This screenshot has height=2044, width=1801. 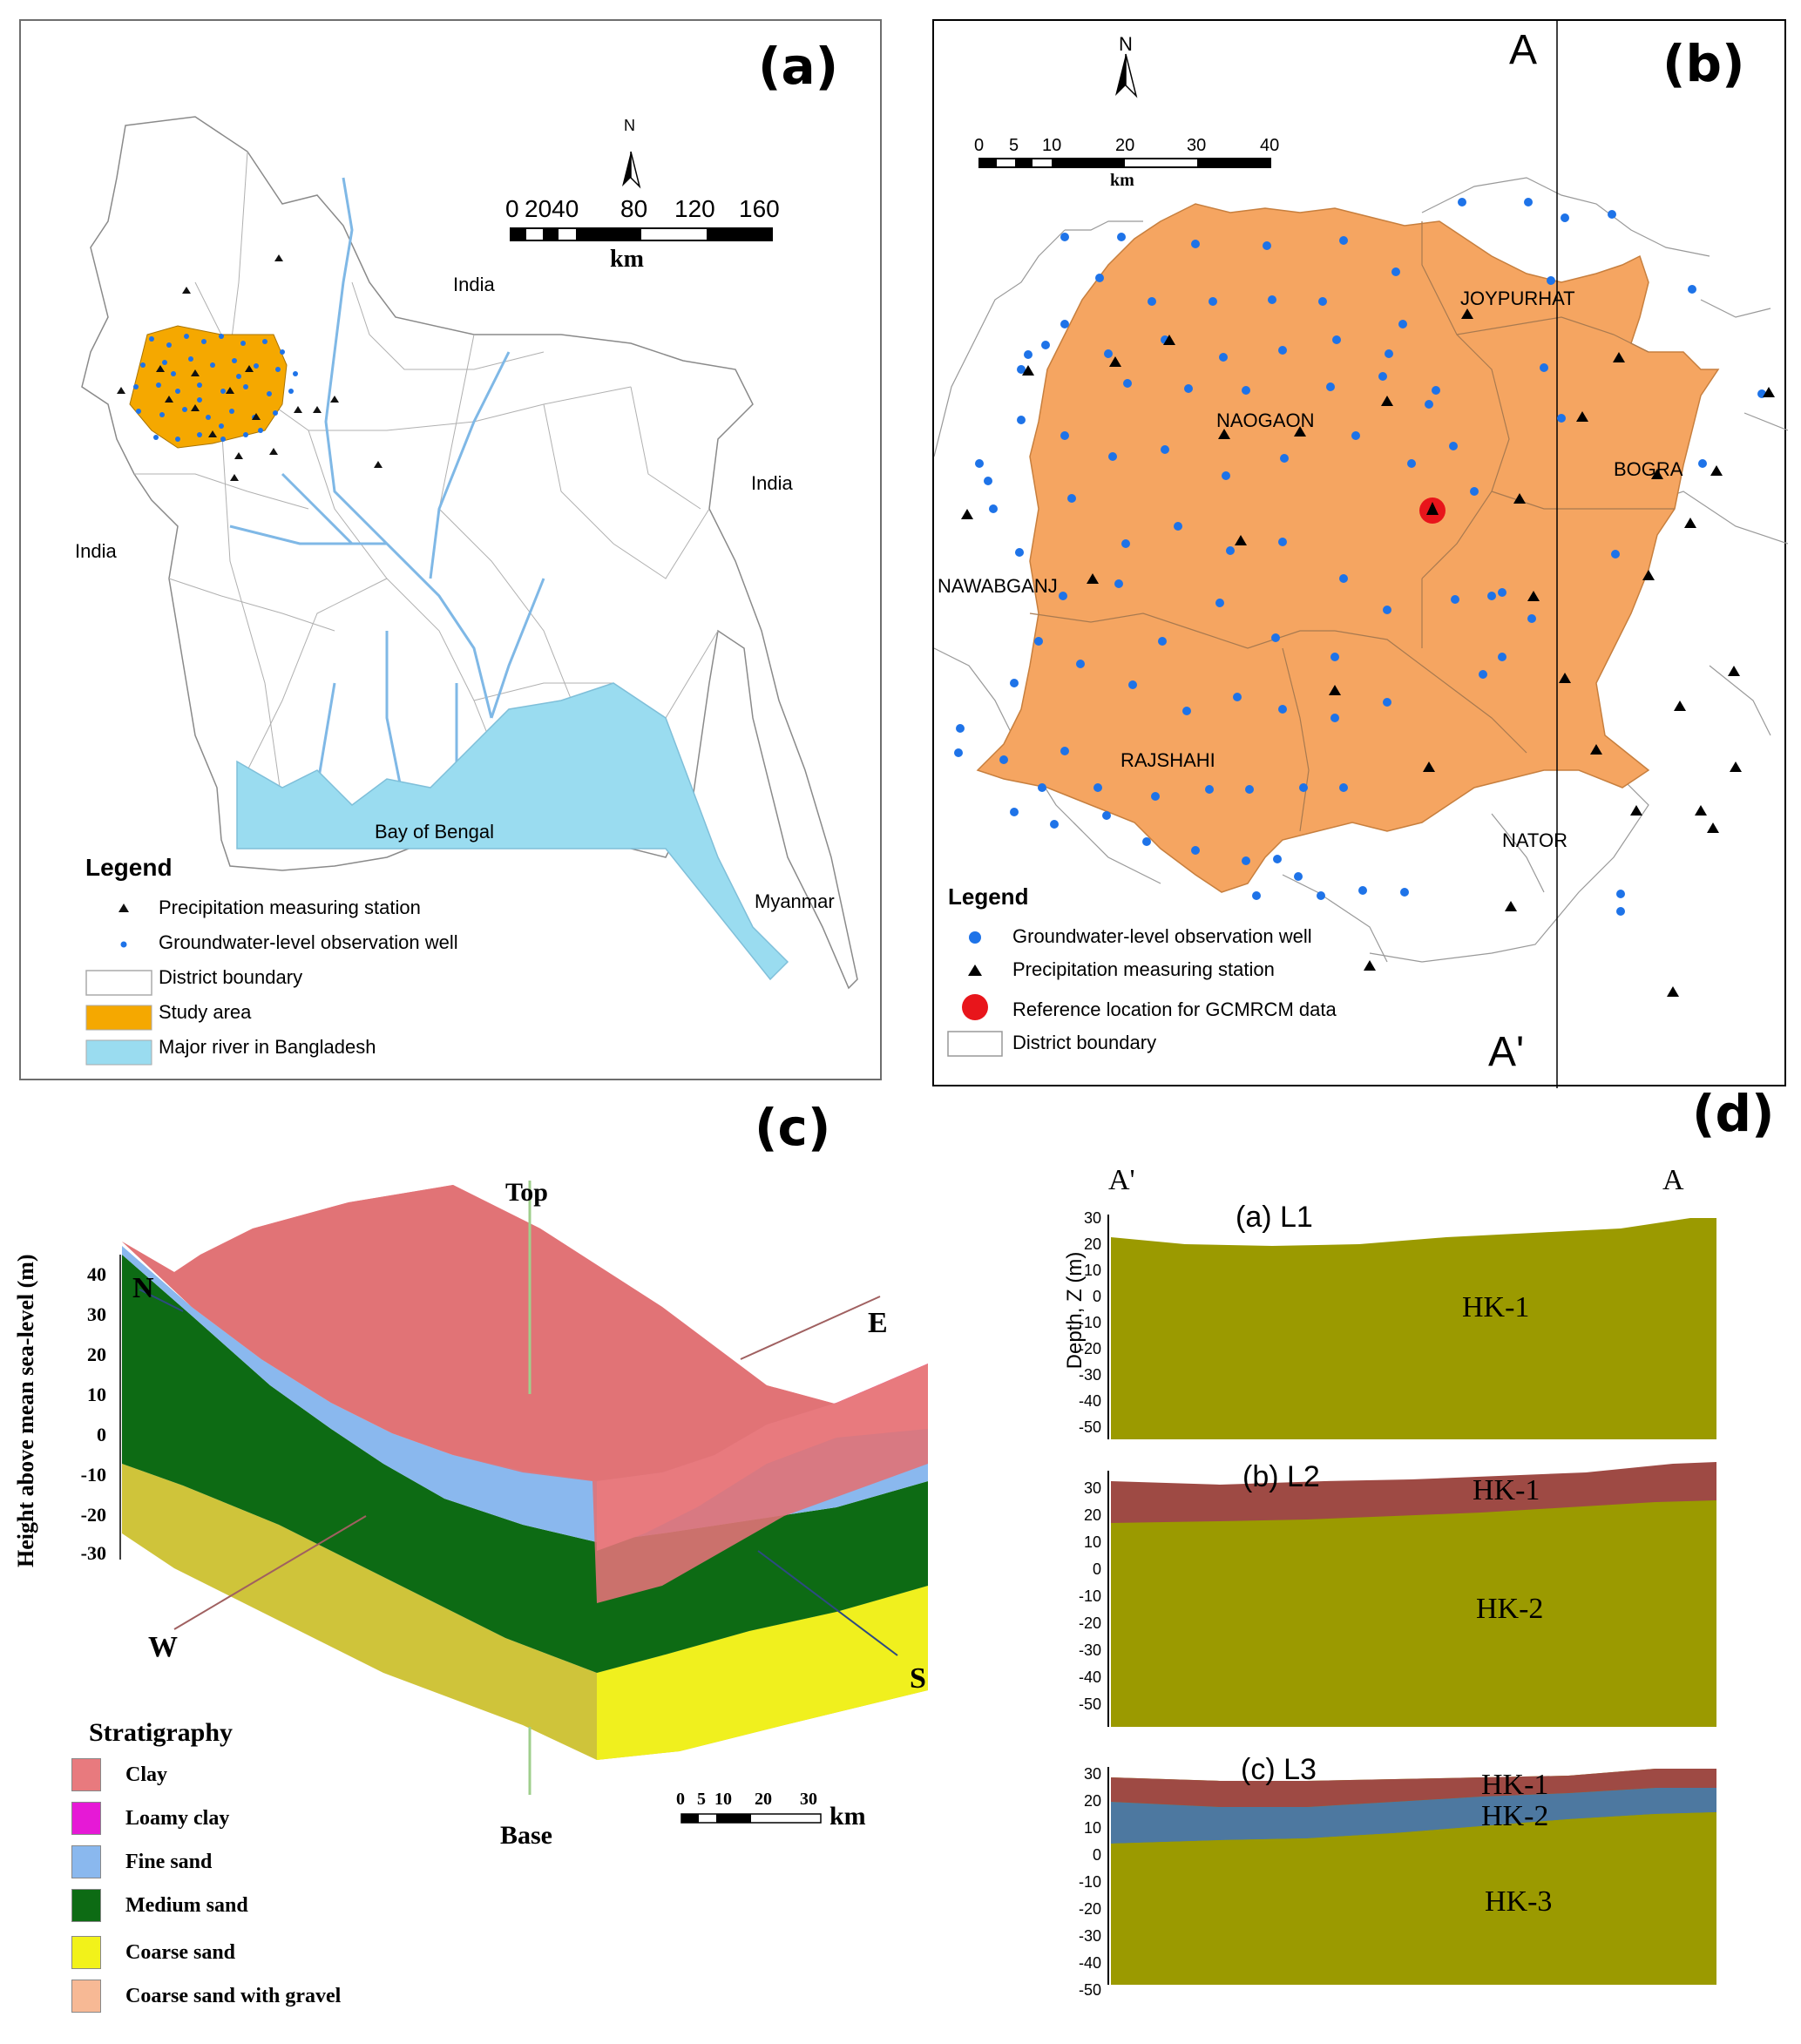 I want to click on legend-row-medium-sand: Medium sand, so click(x=159, y=1905).